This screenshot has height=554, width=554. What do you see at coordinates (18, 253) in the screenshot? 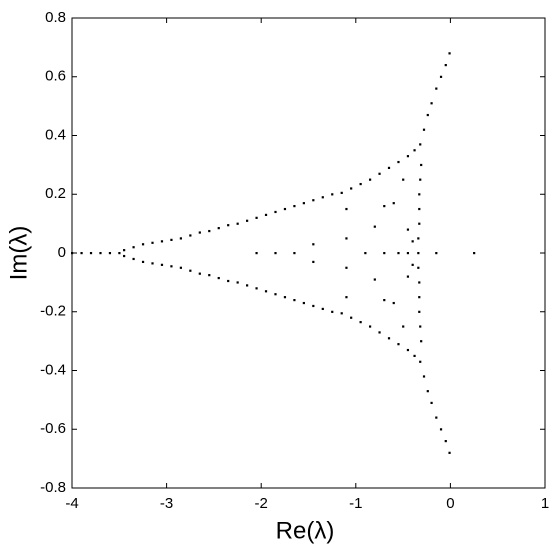
I see `y-axis-label: Im(λ)` at bounding box center [18, 253].